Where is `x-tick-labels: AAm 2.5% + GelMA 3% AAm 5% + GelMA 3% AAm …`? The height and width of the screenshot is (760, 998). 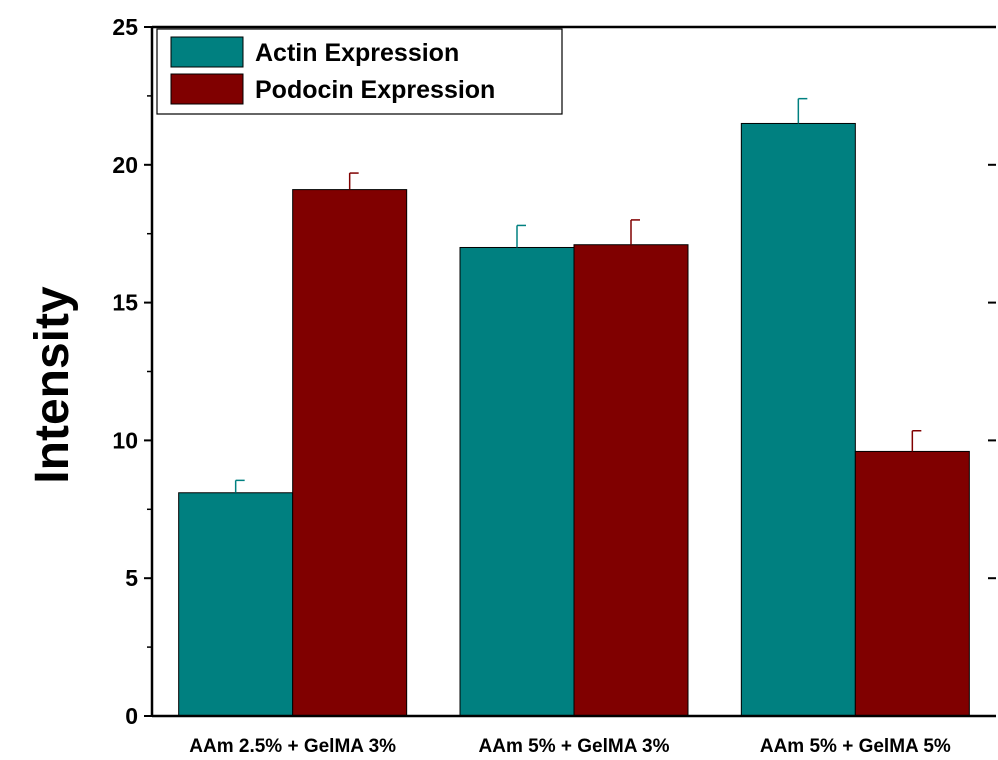 x-tick-labels: AAm 2.5% + GelMA 3% AAm 5% + GelMA 3% AAm … is located at coordinates (570, 746).